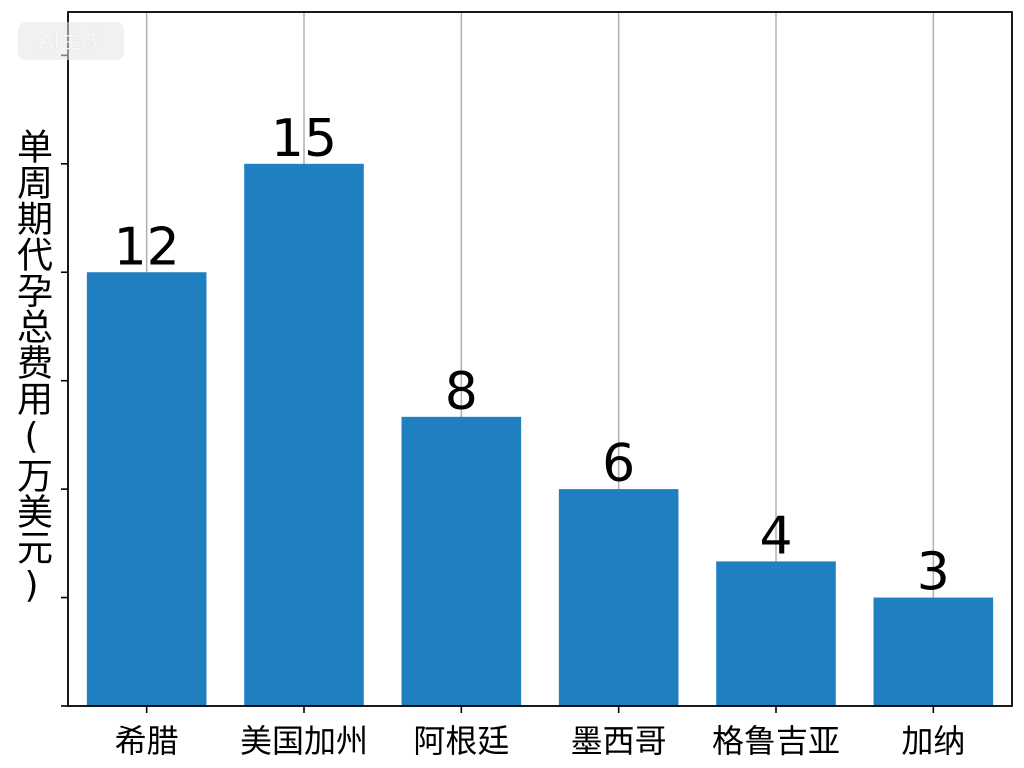 This screenshot has height=768, width=1024. What do you see at coordinates (304, 741) in the screenshot?
I see `category-label-1: 美国加州` at bounding box center [304, 741].